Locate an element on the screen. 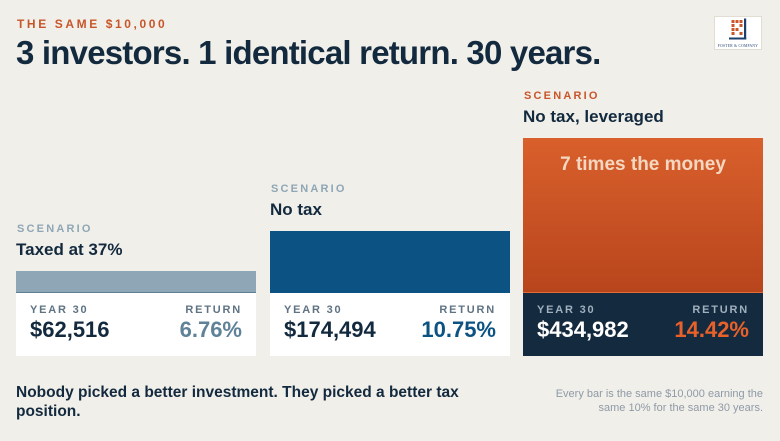 The image size is (780, 441). logo-mark-icon is located at coordinates (738, 29).